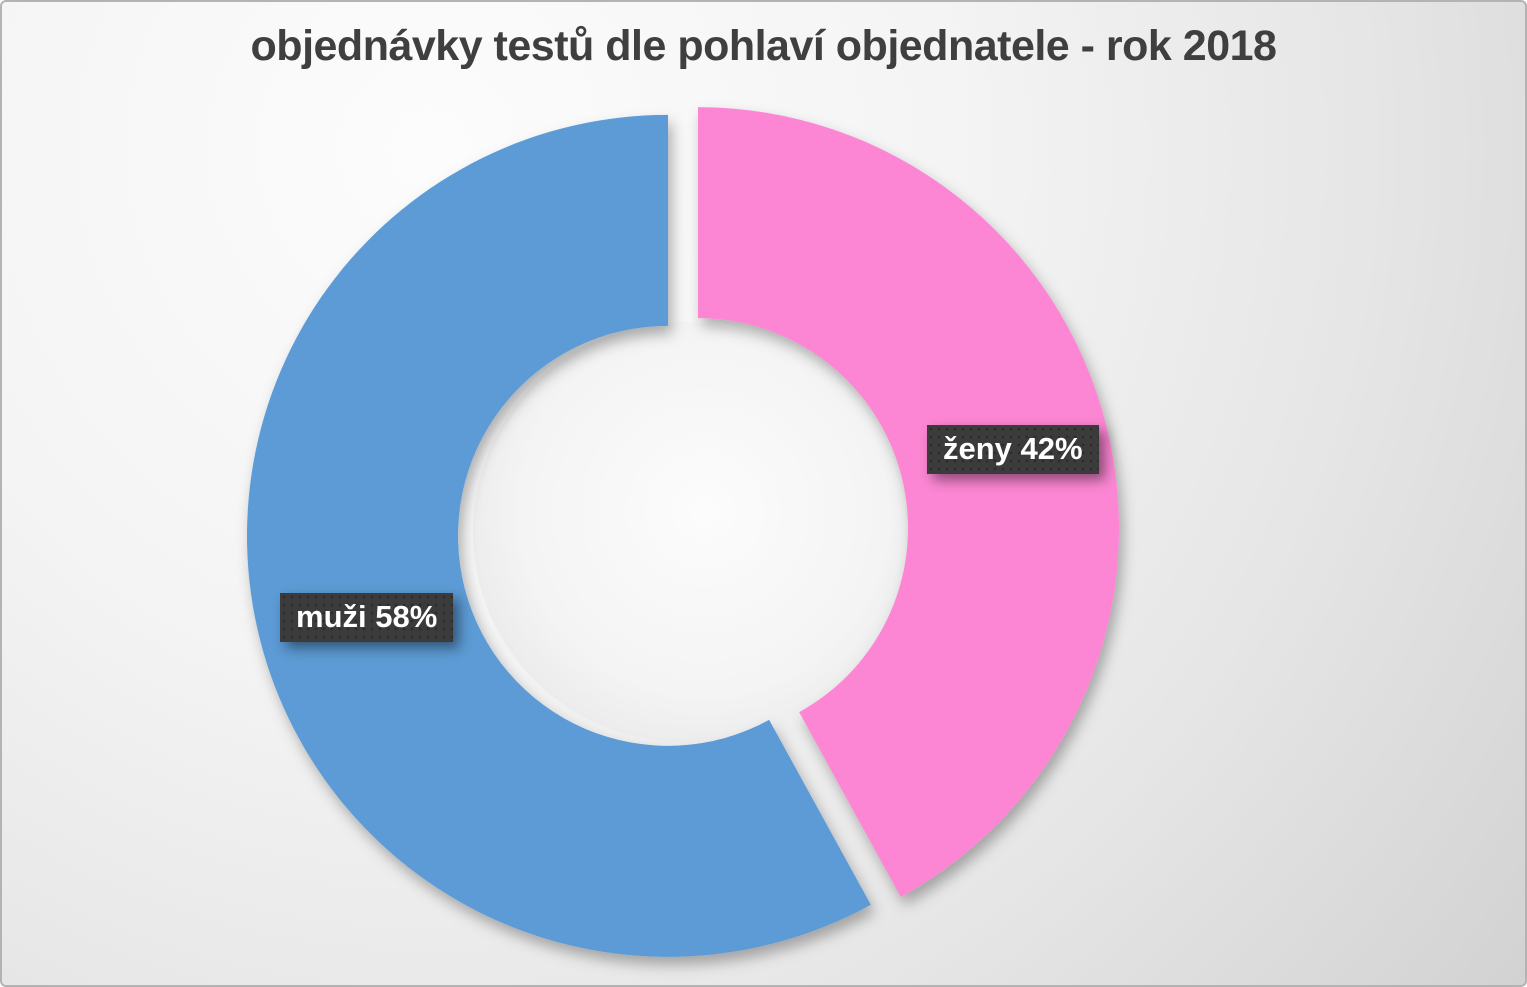 This screenshot has height=987, width=1527. Describe the element at coordinates (683, 532) in the screenshot. I see `donut-hole` at that location.